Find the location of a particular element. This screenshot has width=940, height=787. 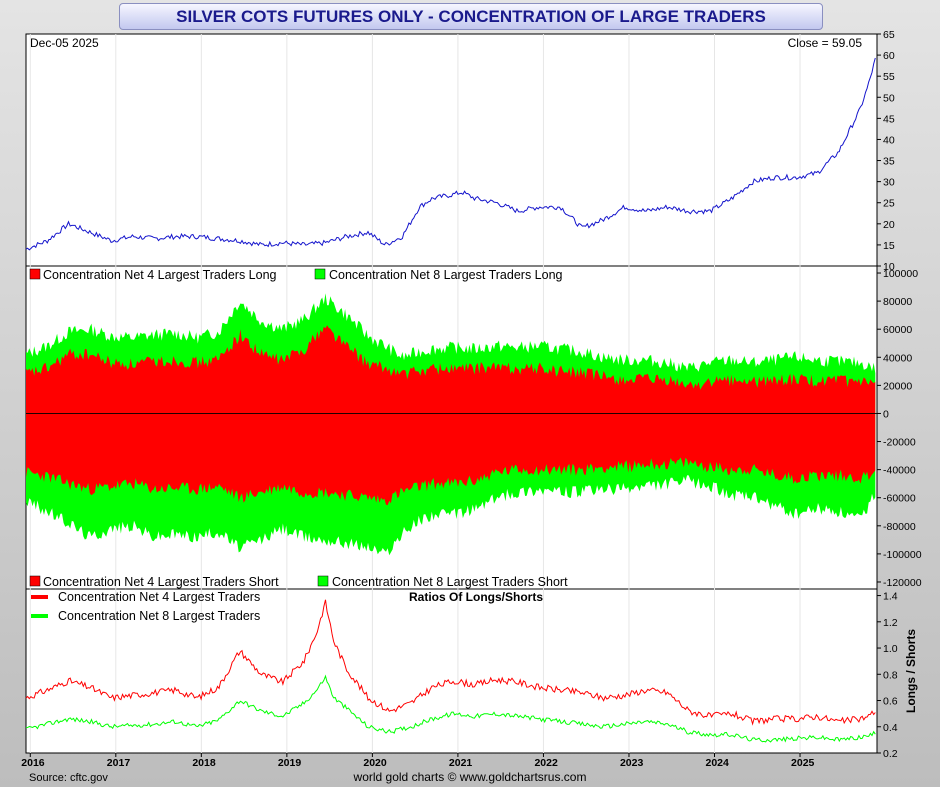

positions-tick-label: 80000 is located at coordinates (897, 302).